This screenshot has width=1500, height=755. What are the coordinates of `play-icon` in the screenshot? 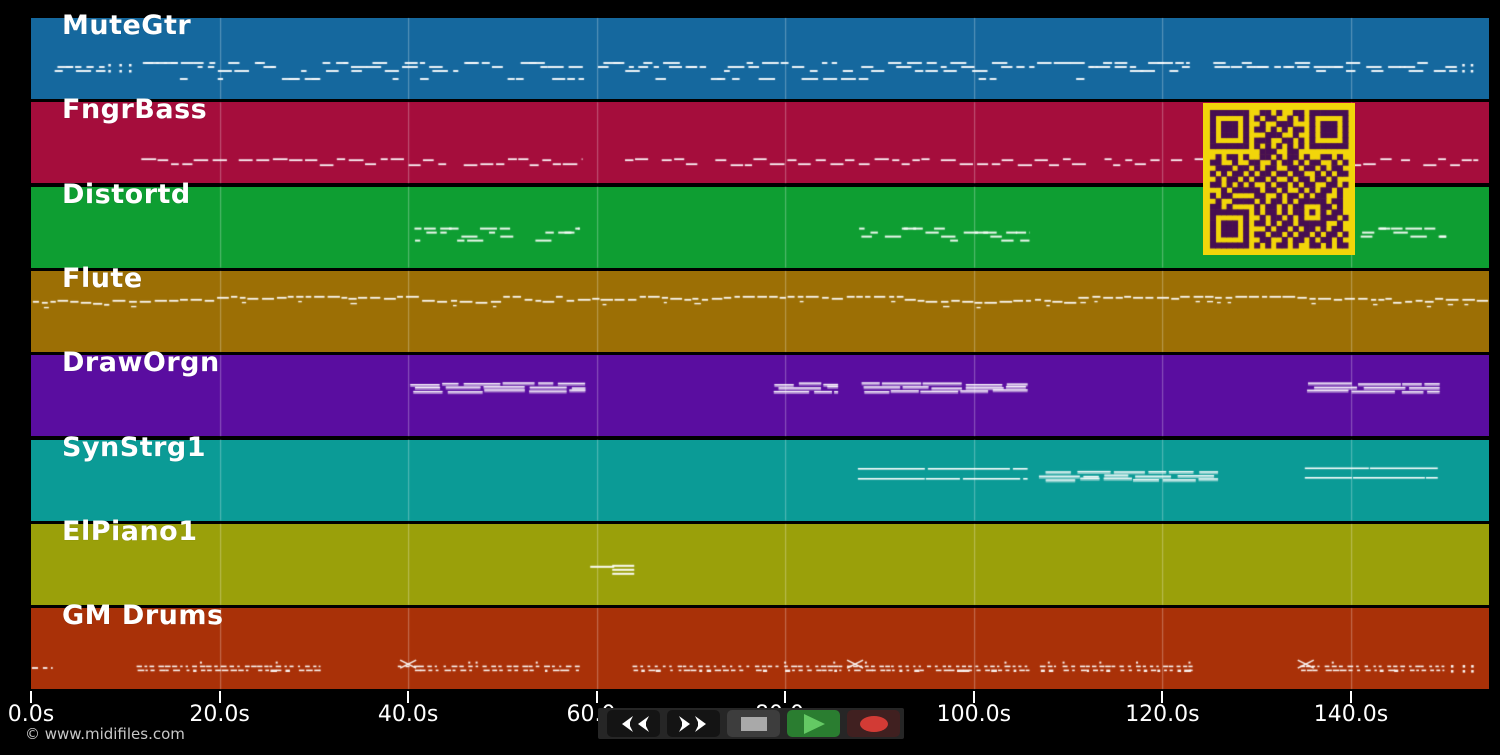 It's located at (814, 723).